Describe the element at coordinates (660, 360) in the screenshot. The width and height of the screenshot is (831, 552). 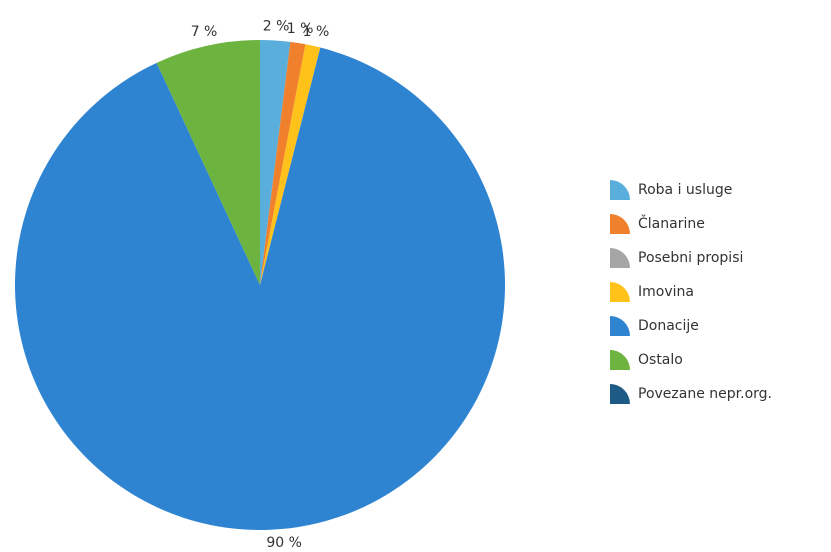
I see `legend-label: Ostalo` at that location.